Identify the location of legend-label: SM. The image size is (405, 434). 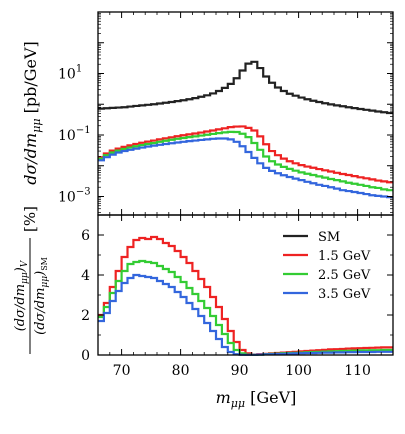
(329, 237).